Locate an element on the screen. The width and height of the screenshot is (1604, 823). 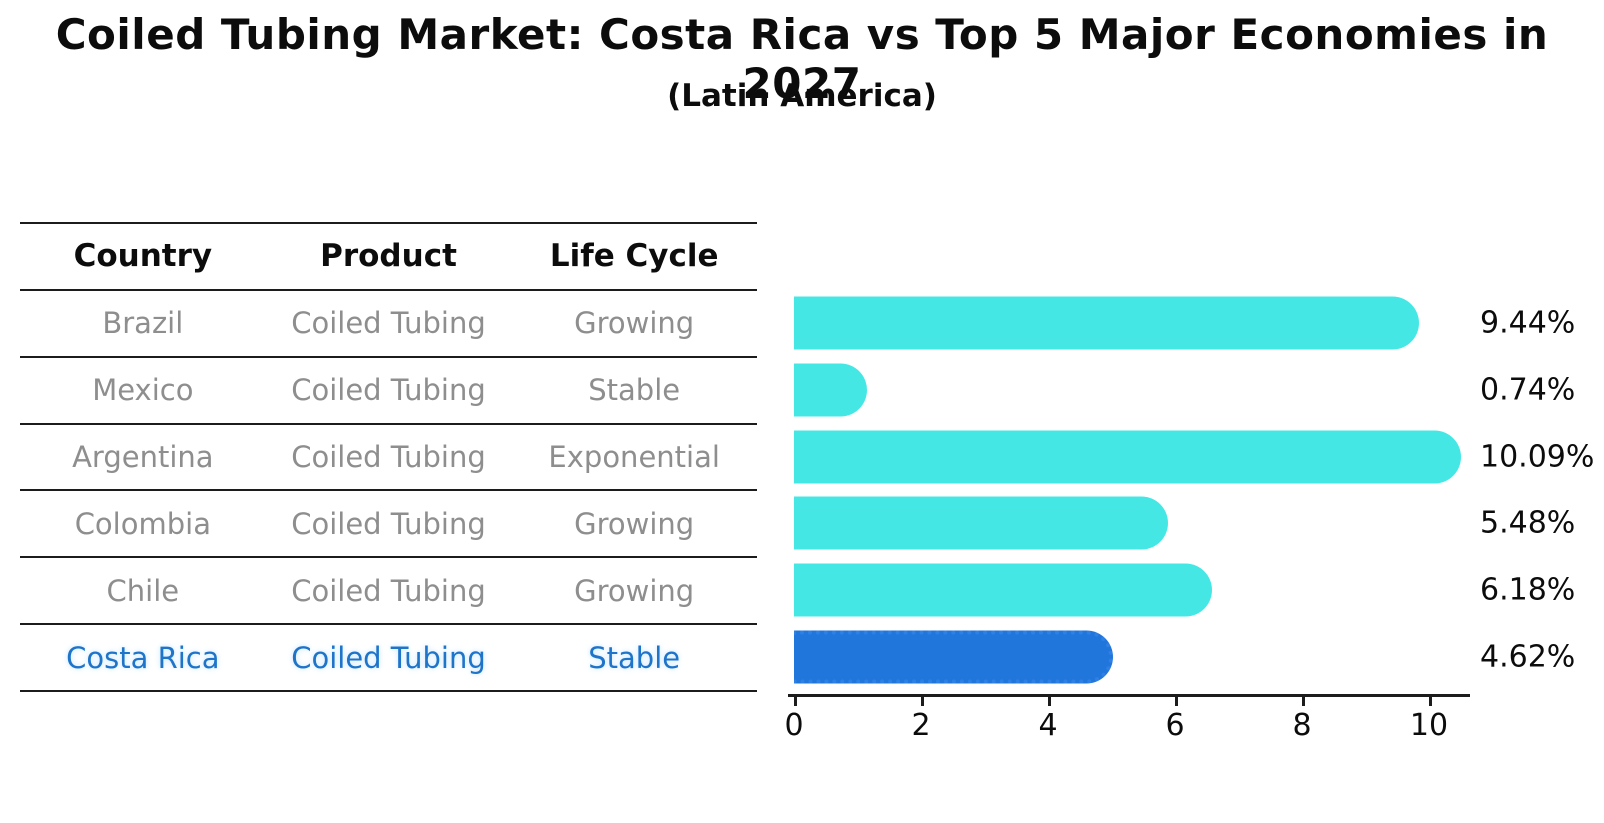
bar-value-label: 9.44% is located at coordinates (1528, 323).